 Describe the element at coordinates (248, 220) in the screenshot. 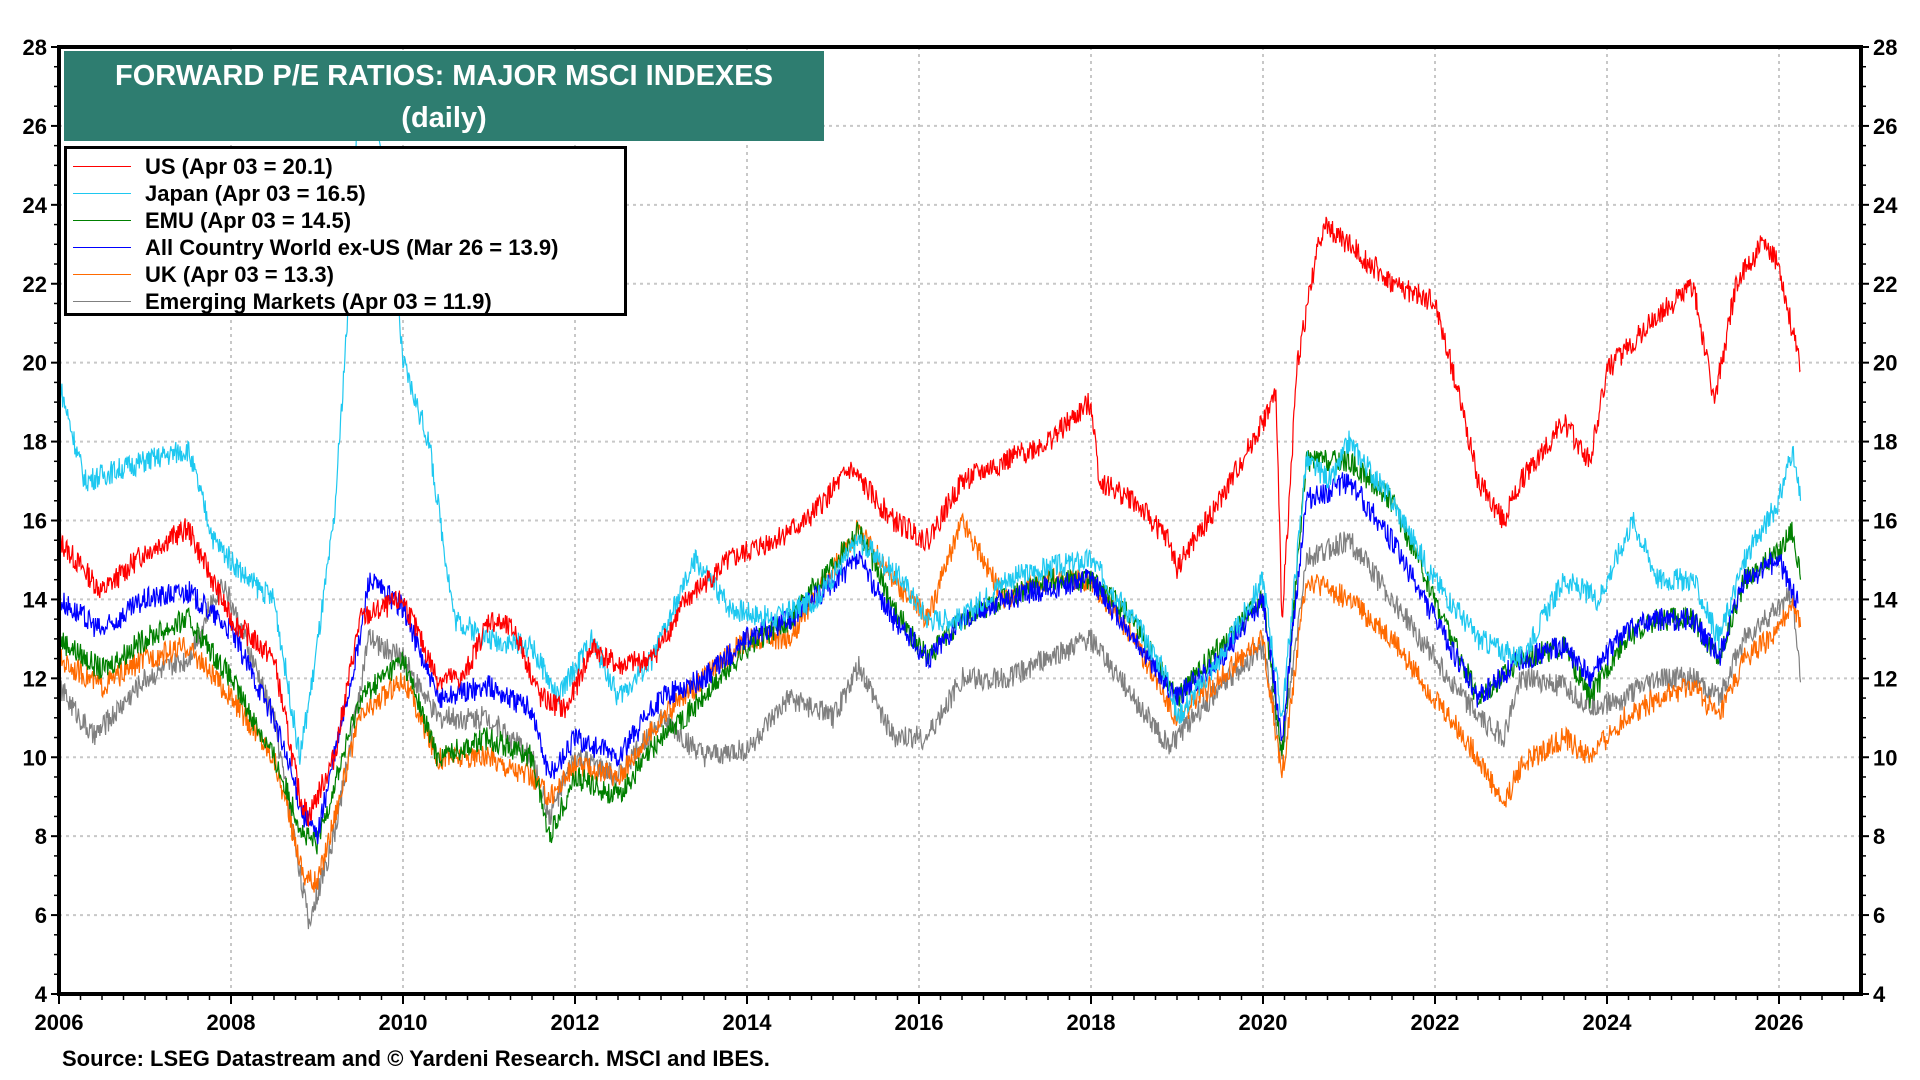

I see `legend-label: EMU (Apr 03 = 14.5)` at that location.